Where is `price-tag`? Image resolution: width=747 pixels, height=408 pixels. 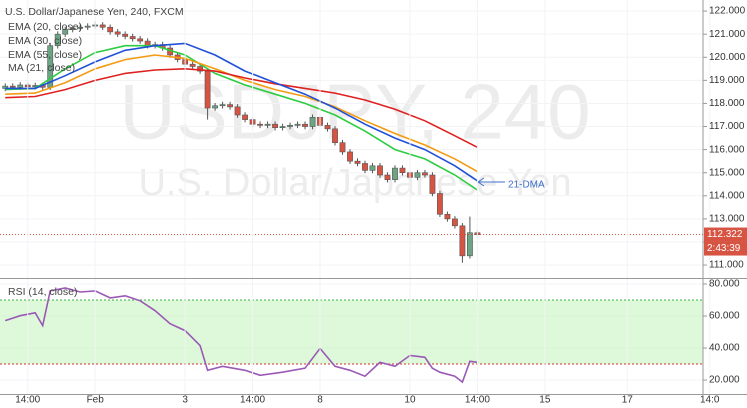
price-tag is located at coordinates (725, 234).